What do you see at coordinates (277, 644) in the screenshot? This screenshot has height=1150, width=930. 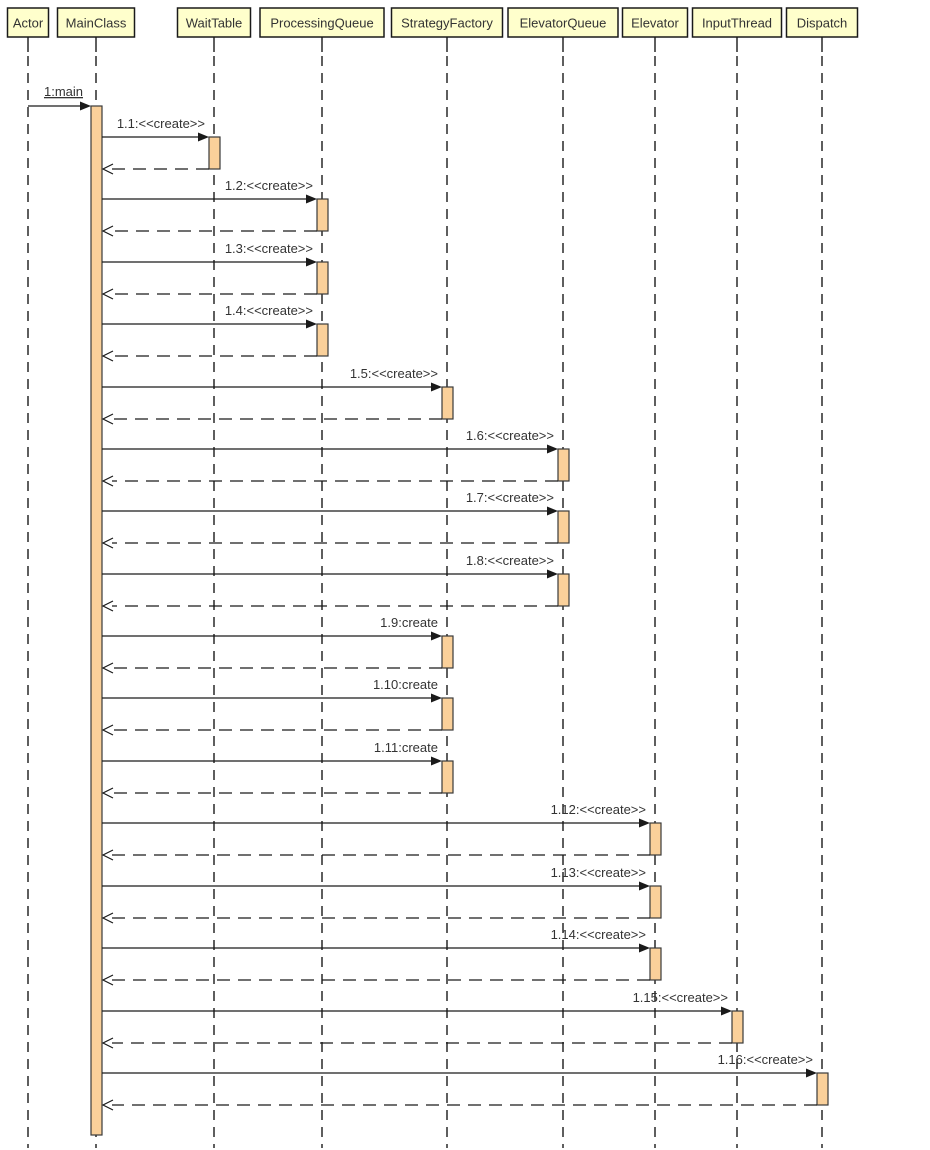 I see `message-1.9: 1.9:create` at bounding box center [277, 644].